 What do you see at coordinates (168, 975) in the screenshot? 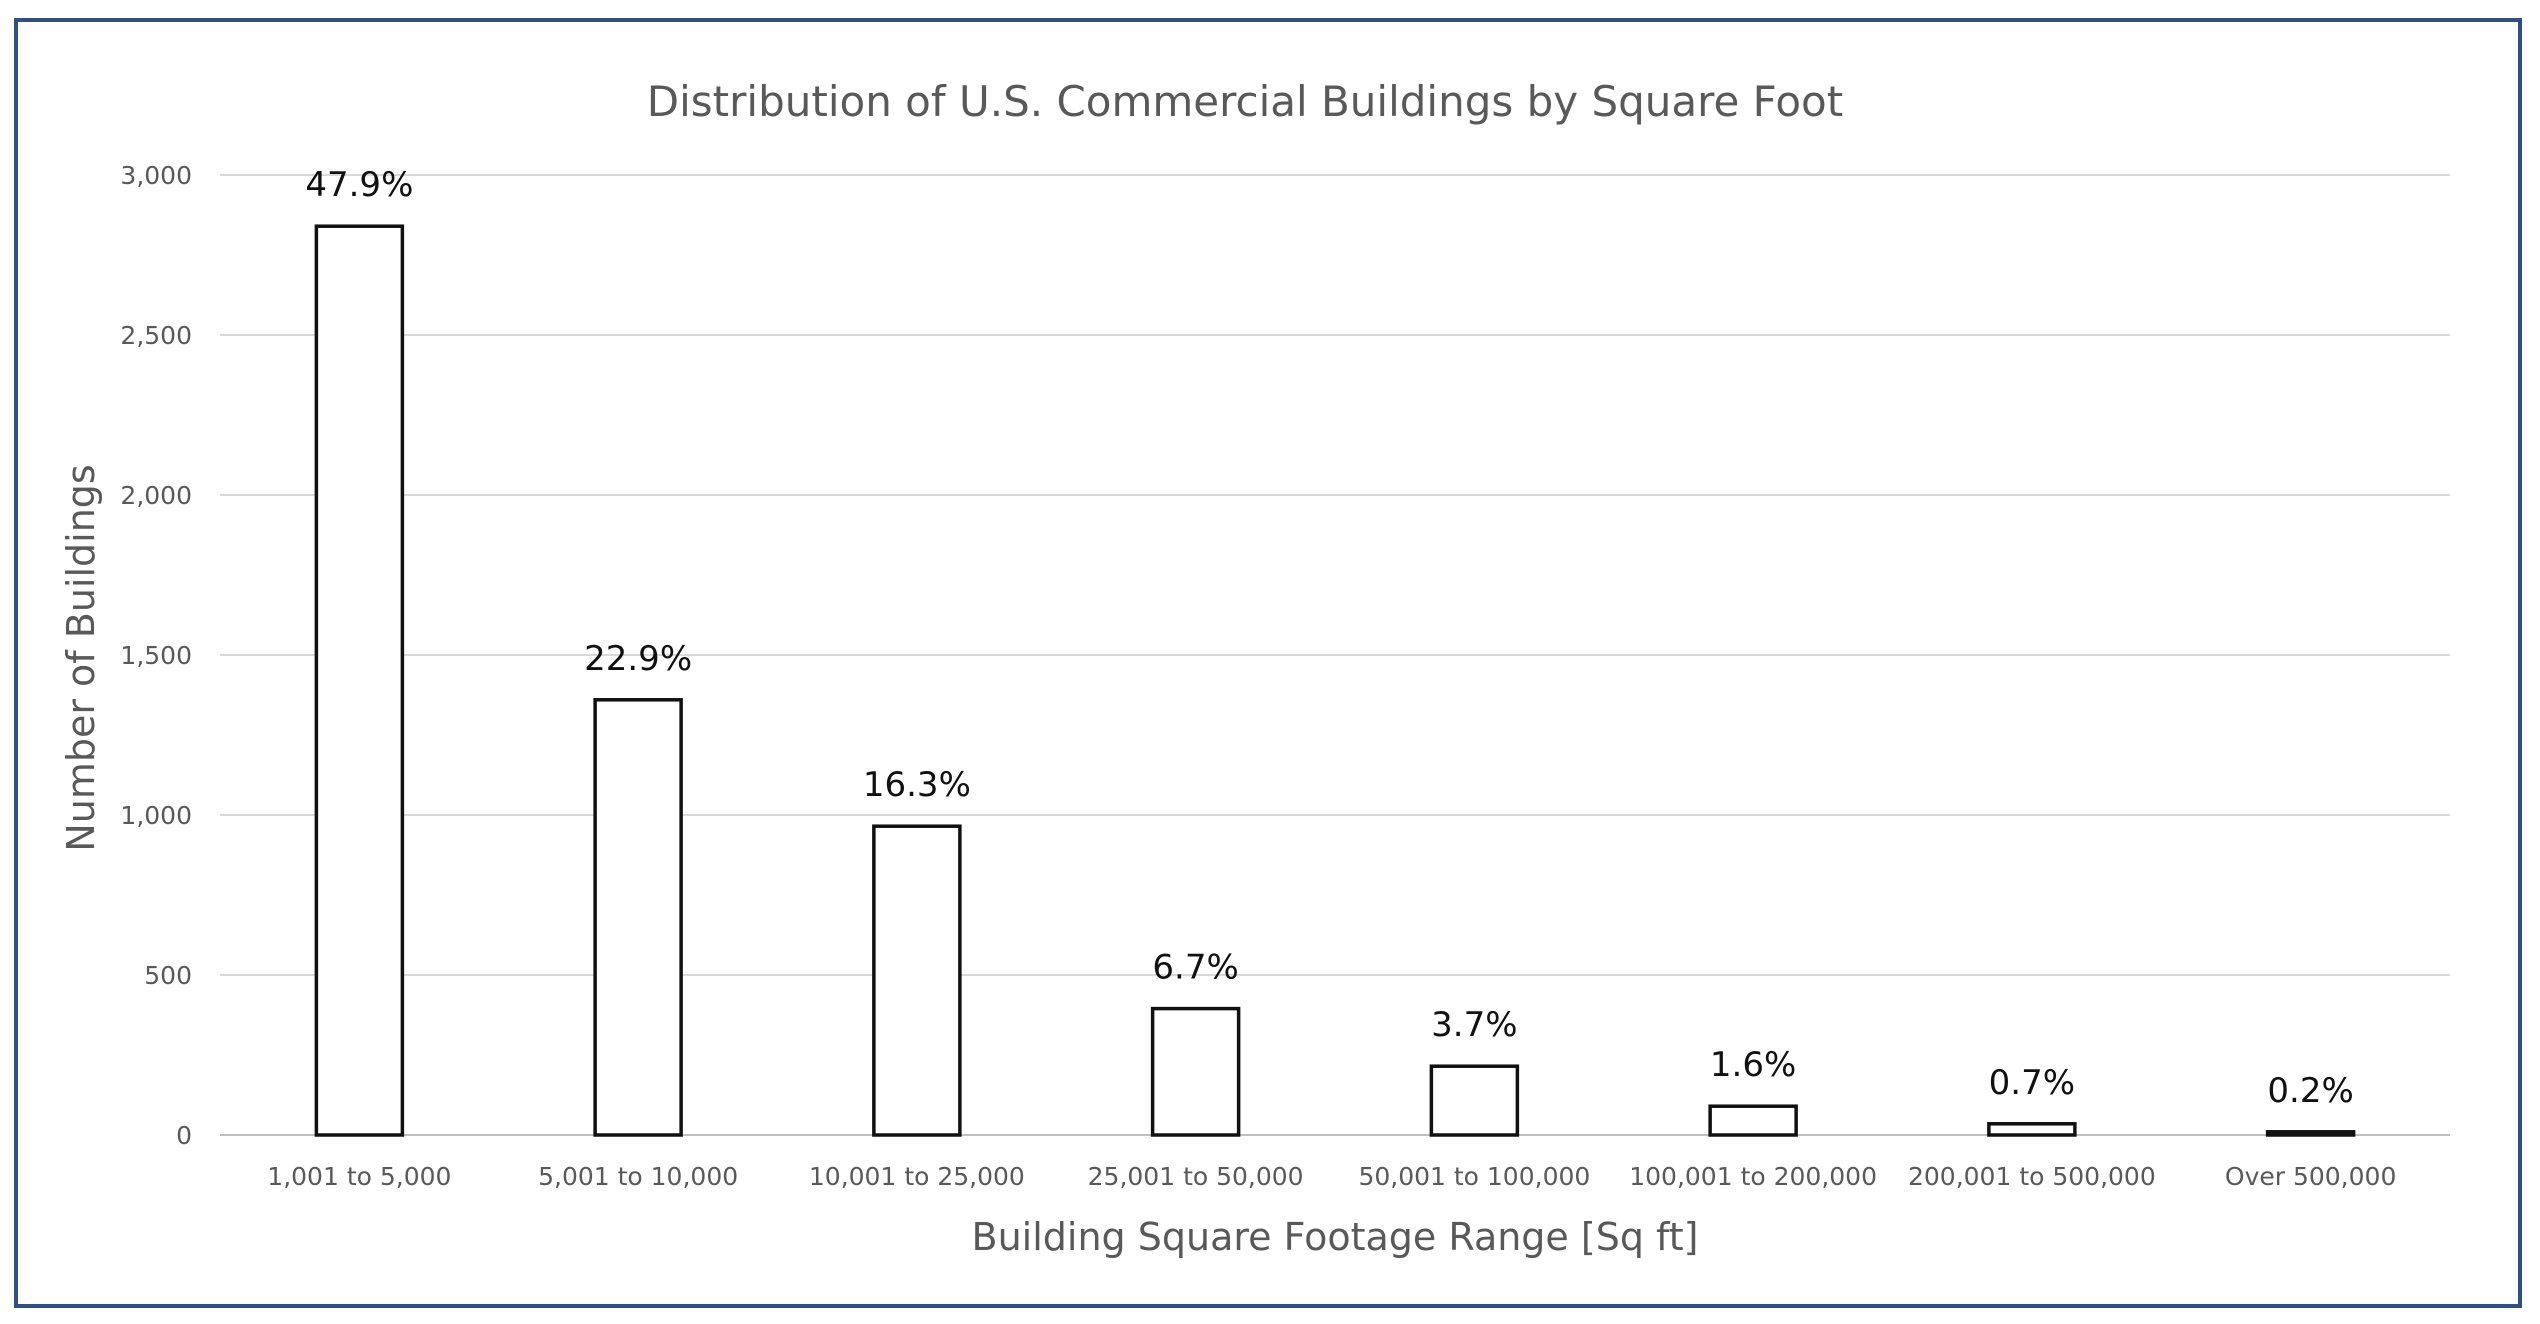
I see `y-tick-label: 500` at bounding box center [168, 975].